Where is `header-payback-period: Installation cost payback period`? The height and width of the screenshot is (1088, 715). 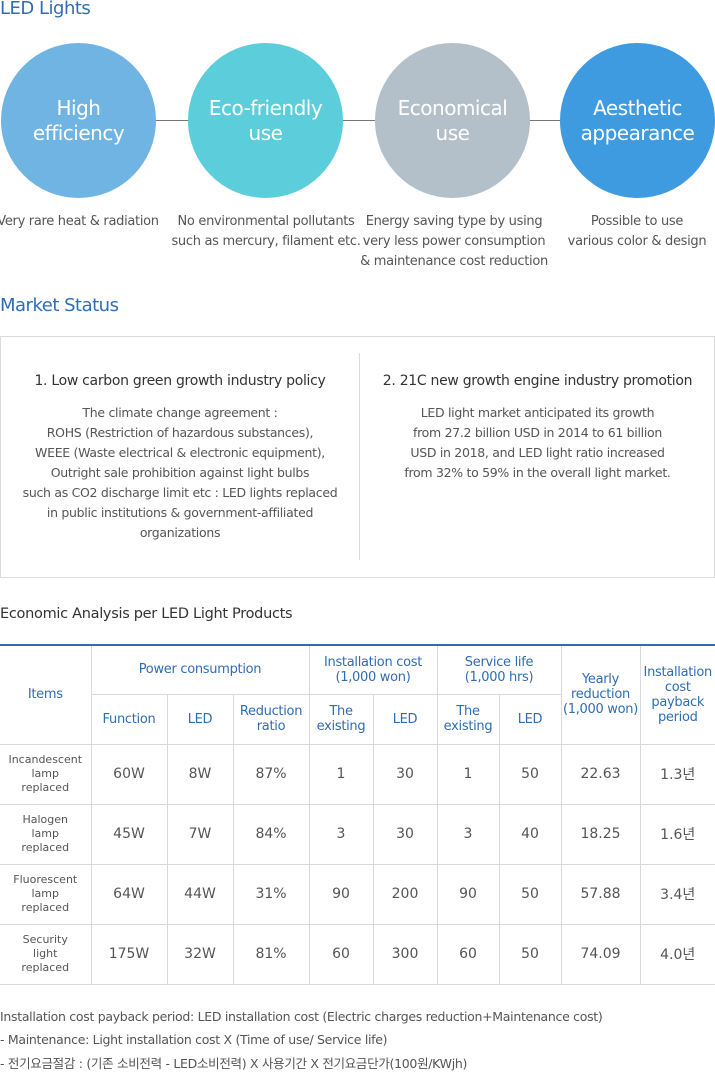
header-payback-period: Installation cost payback period is located at coordinates (677, 694).